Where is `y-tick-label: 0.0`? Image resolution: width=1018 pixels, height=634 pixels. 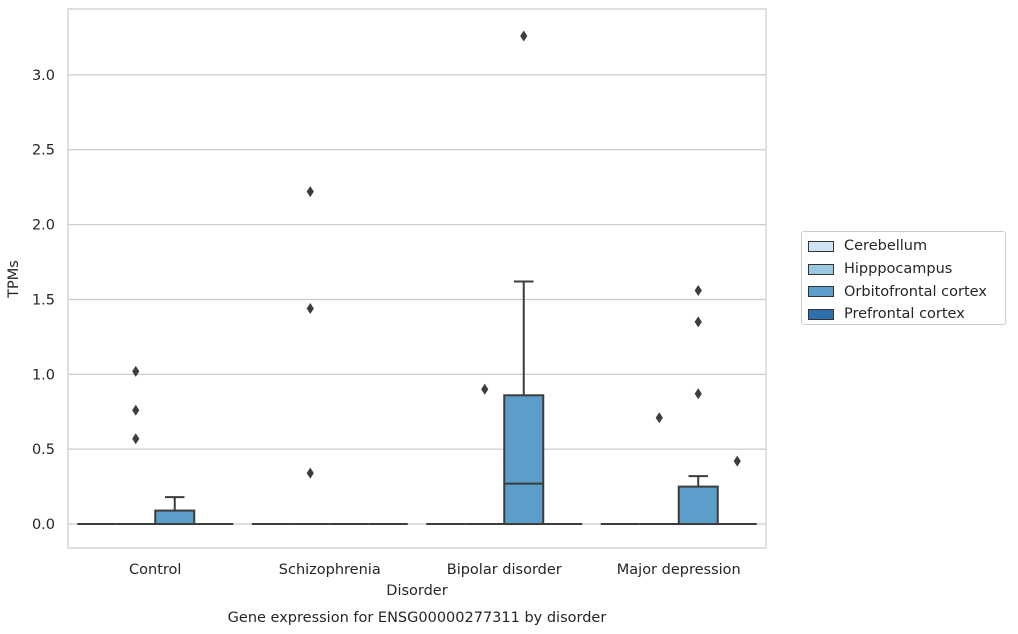 y-tick-label: 0.0 is located at coordinates (43, 525).